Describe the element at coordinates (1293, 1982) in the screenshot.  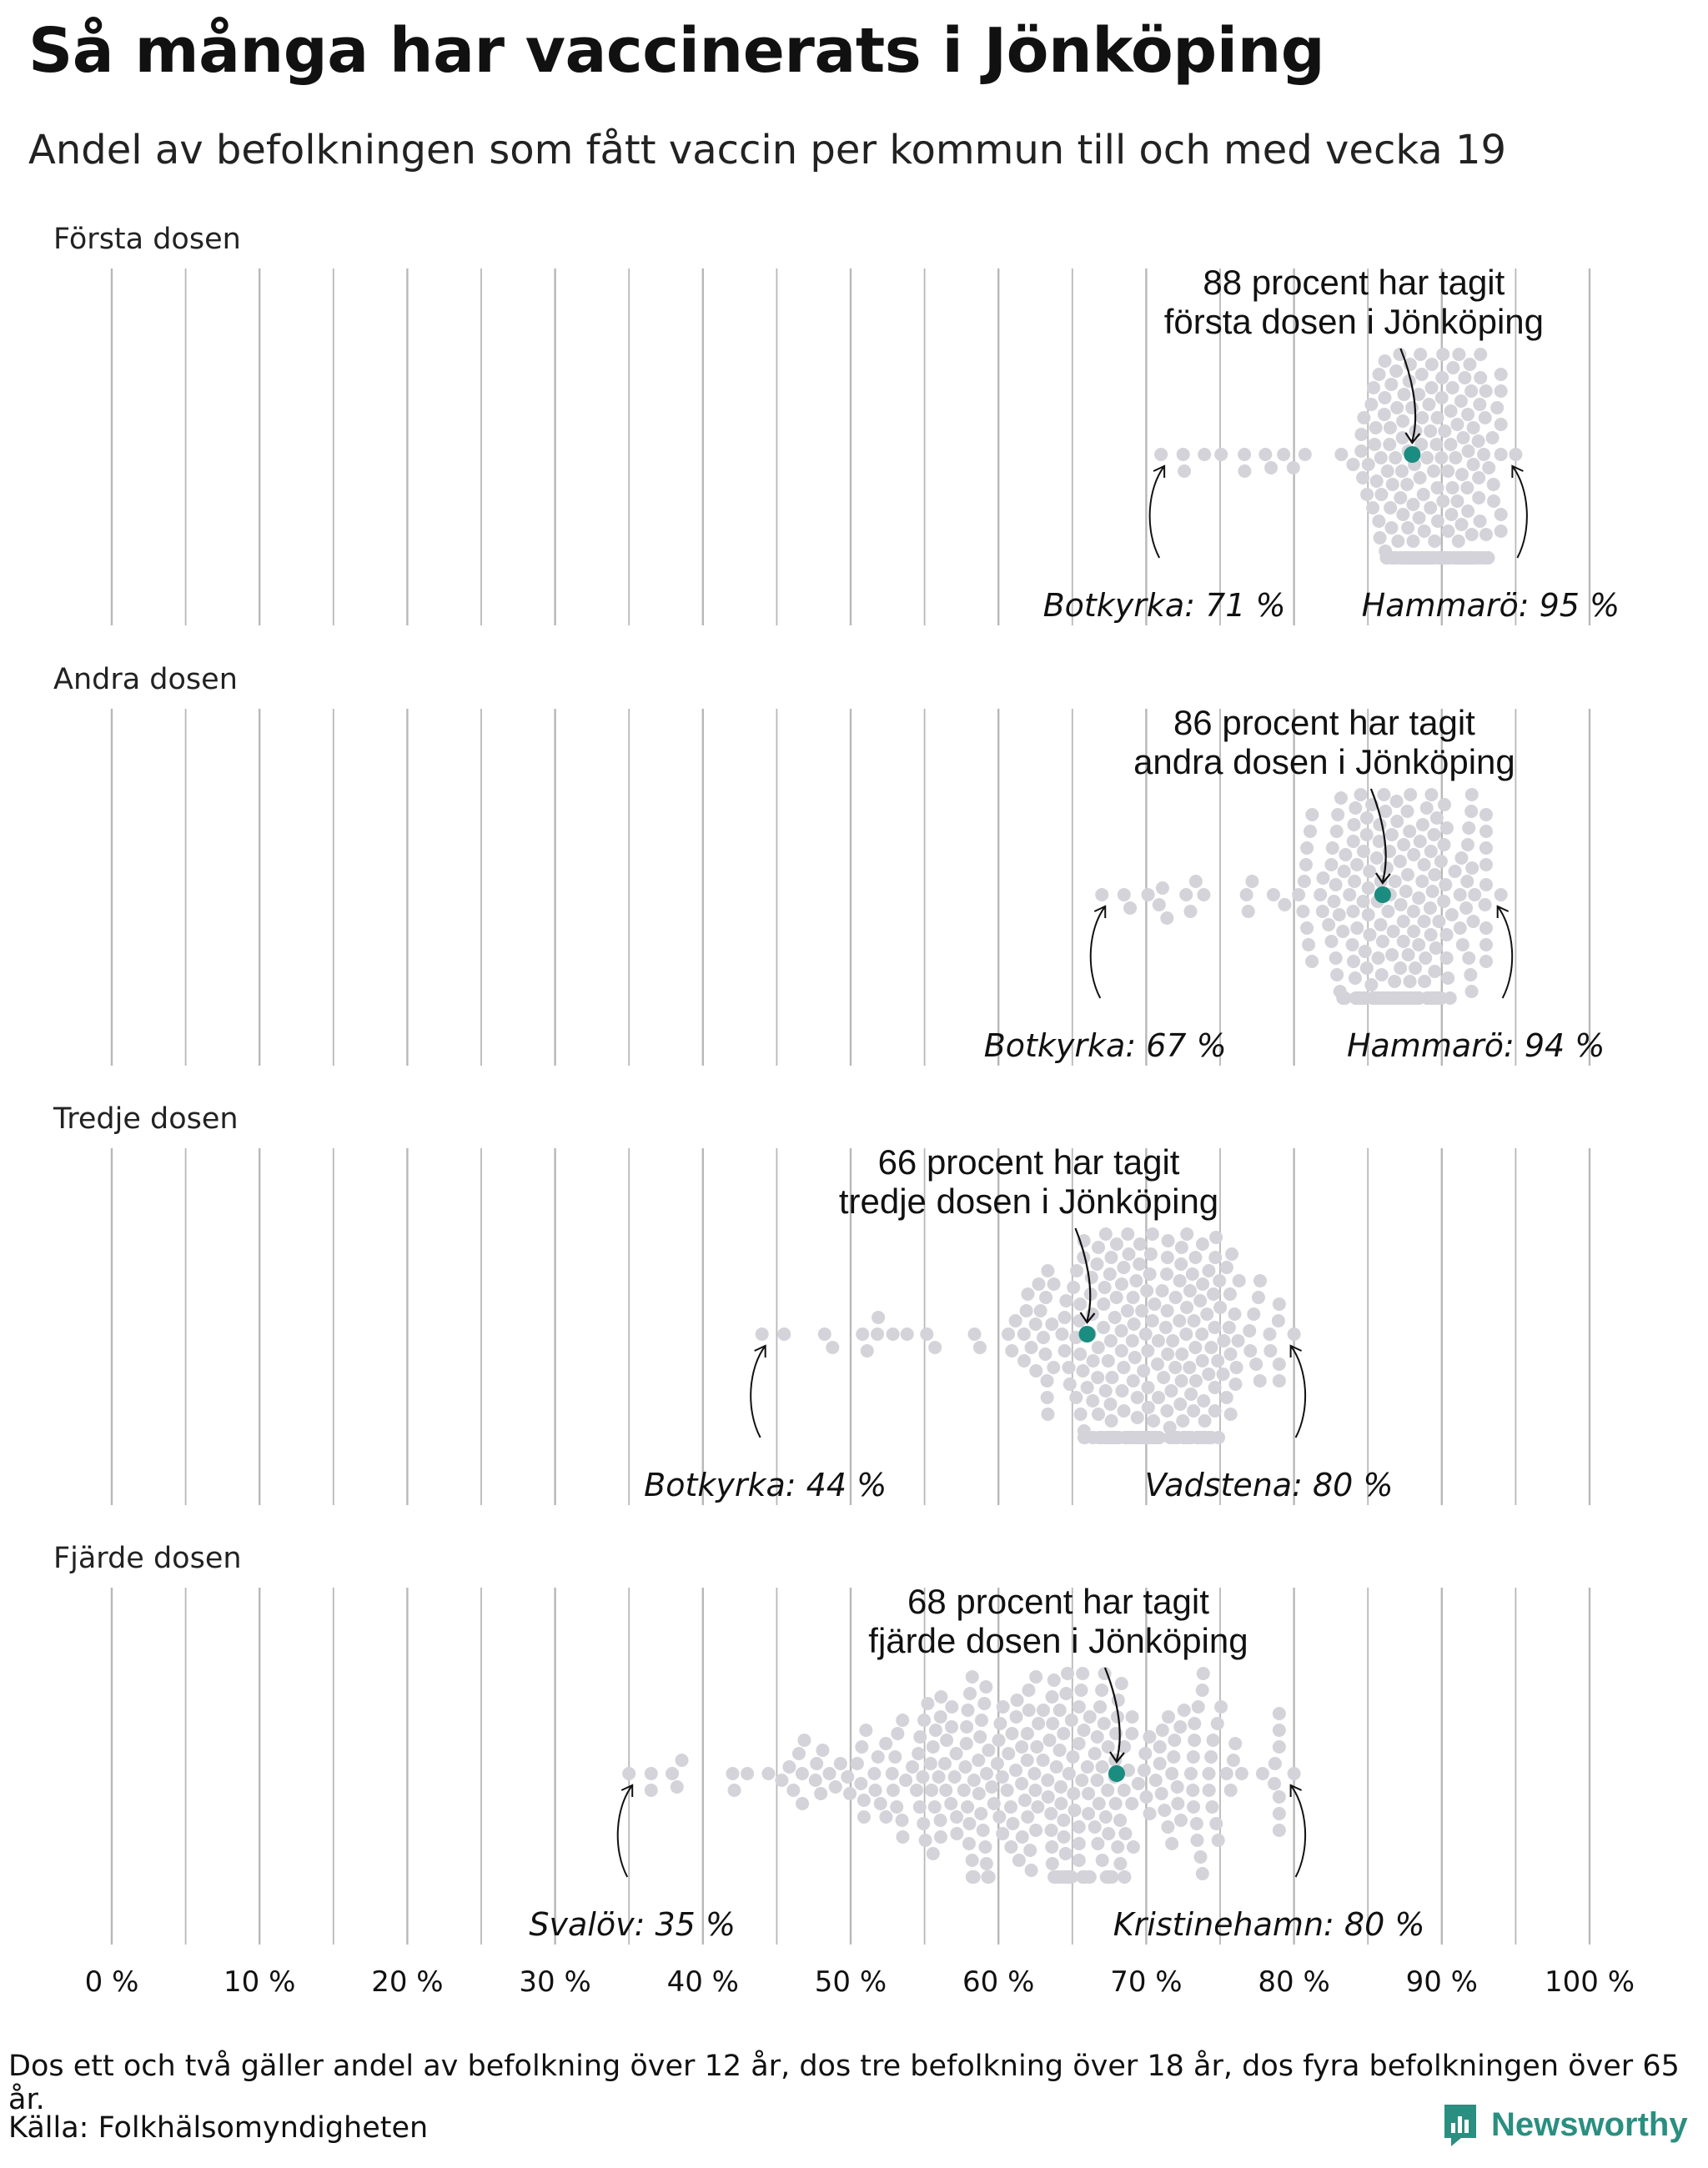
I see `x-tick-label: 80 %` at that location.